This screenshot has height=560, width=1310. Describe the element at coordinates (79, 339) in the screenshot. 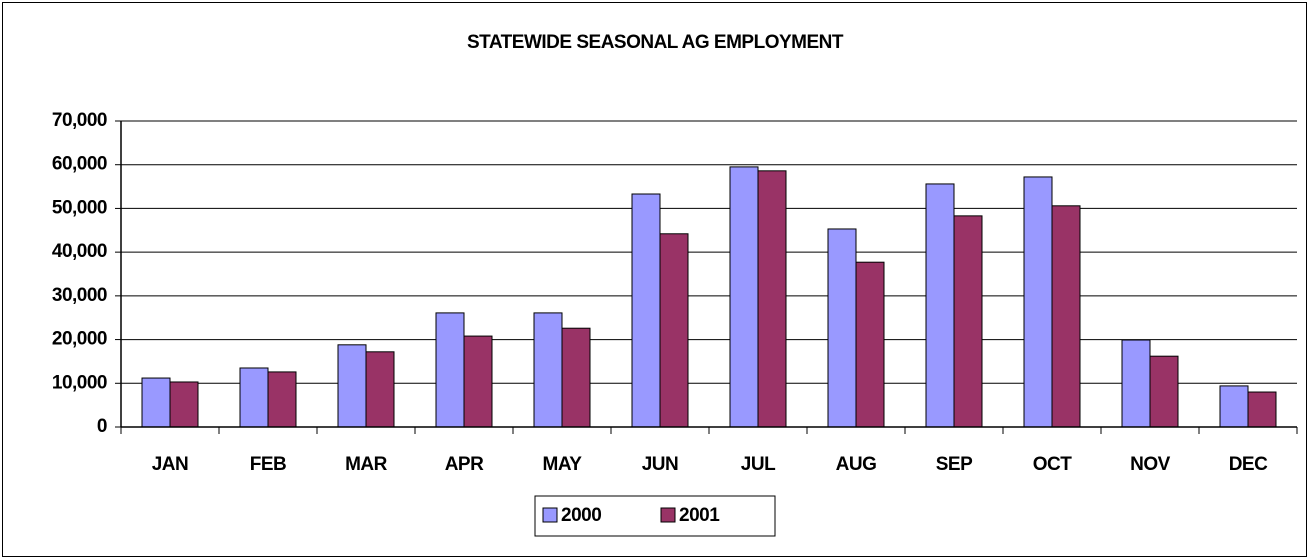

I see `y-tick-label: 20,000` at that location.